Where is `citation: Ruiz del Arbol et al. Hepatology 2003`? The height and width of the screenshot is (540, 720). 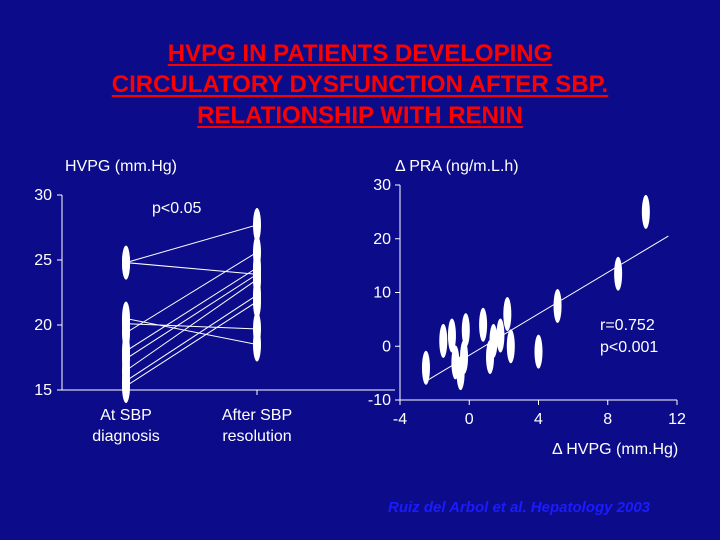
citation: Ruiz del Arbol et al. Hepatology 2003 is located at coordinates (519, 507).